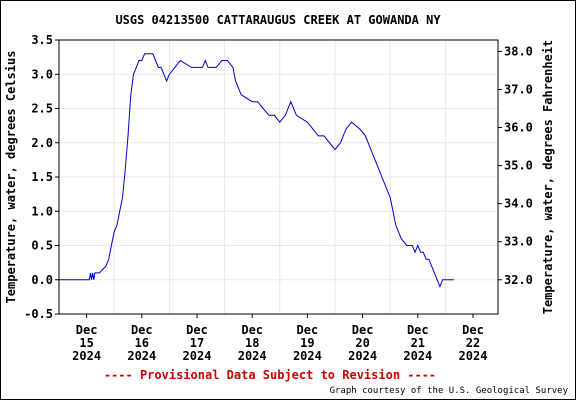  I want to click on right-axis-ticks: 32.0 33.0 34.0 35.0 36.0 37.0 38.0, so click(515, 165).